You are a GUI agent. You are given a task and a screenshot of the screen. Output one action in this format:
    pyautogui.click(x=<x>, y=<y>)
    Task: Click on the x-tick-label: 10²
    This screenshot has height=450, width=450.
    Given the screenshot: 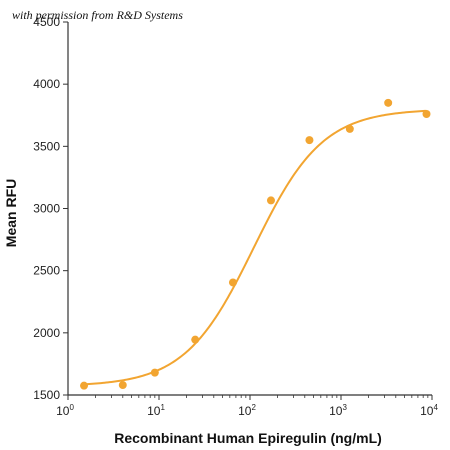 What is the action you would take?
    pyautogui.click(x=247, y=410)
    